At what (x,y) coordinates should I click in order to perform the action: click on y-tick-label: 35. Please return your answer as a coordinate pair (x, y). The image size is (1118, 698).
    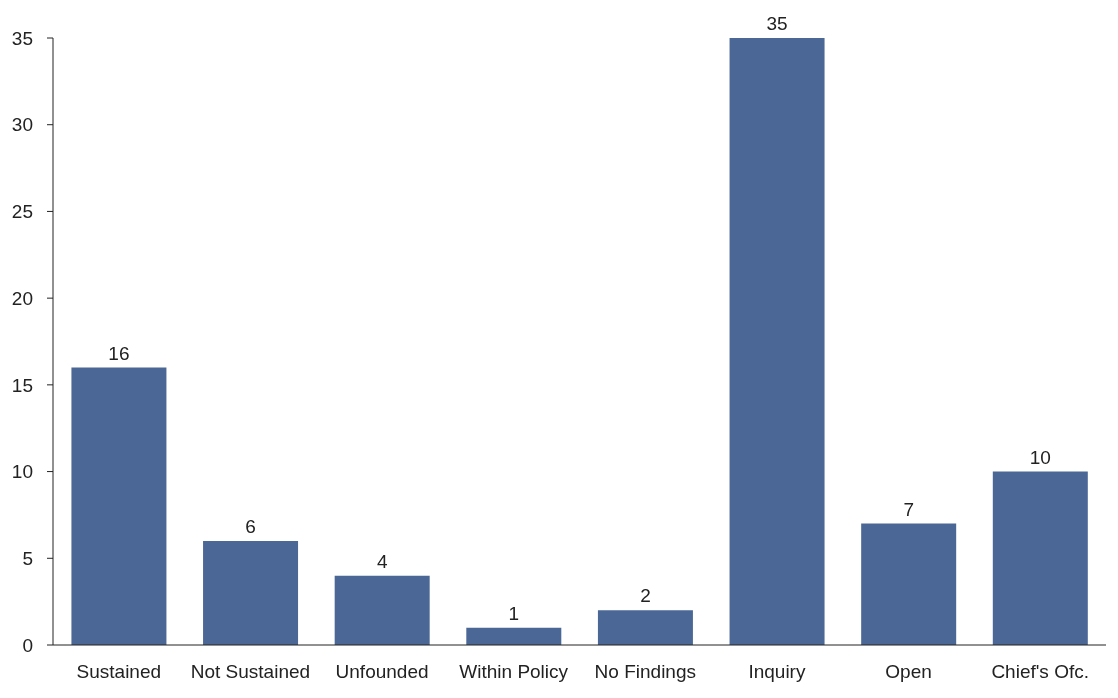
    Looking at the image, I should click on (22, 38).